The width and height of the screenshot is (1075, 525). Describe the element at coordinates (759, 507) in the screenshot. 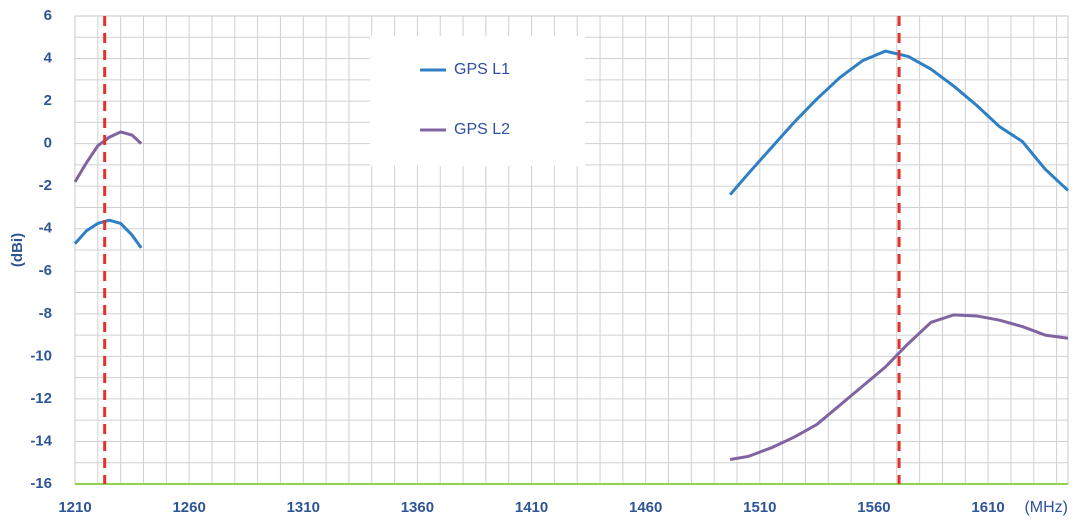

I see `x-tick-label: 1510` at that location.